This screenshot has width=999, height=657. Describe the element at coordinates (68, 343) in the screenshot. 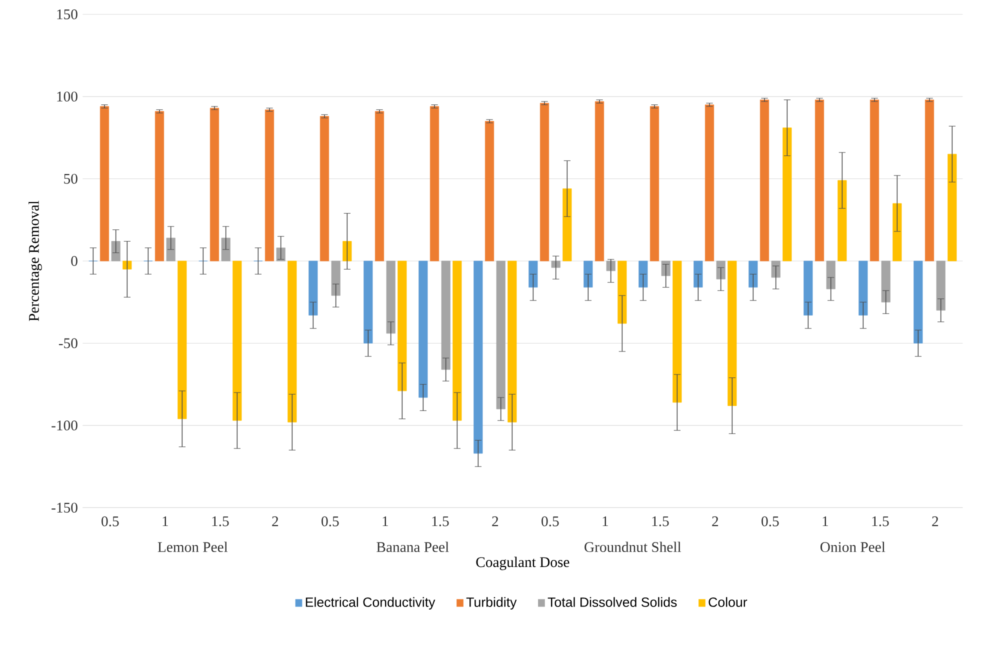

I see `y-tick-label: -50` at that location.